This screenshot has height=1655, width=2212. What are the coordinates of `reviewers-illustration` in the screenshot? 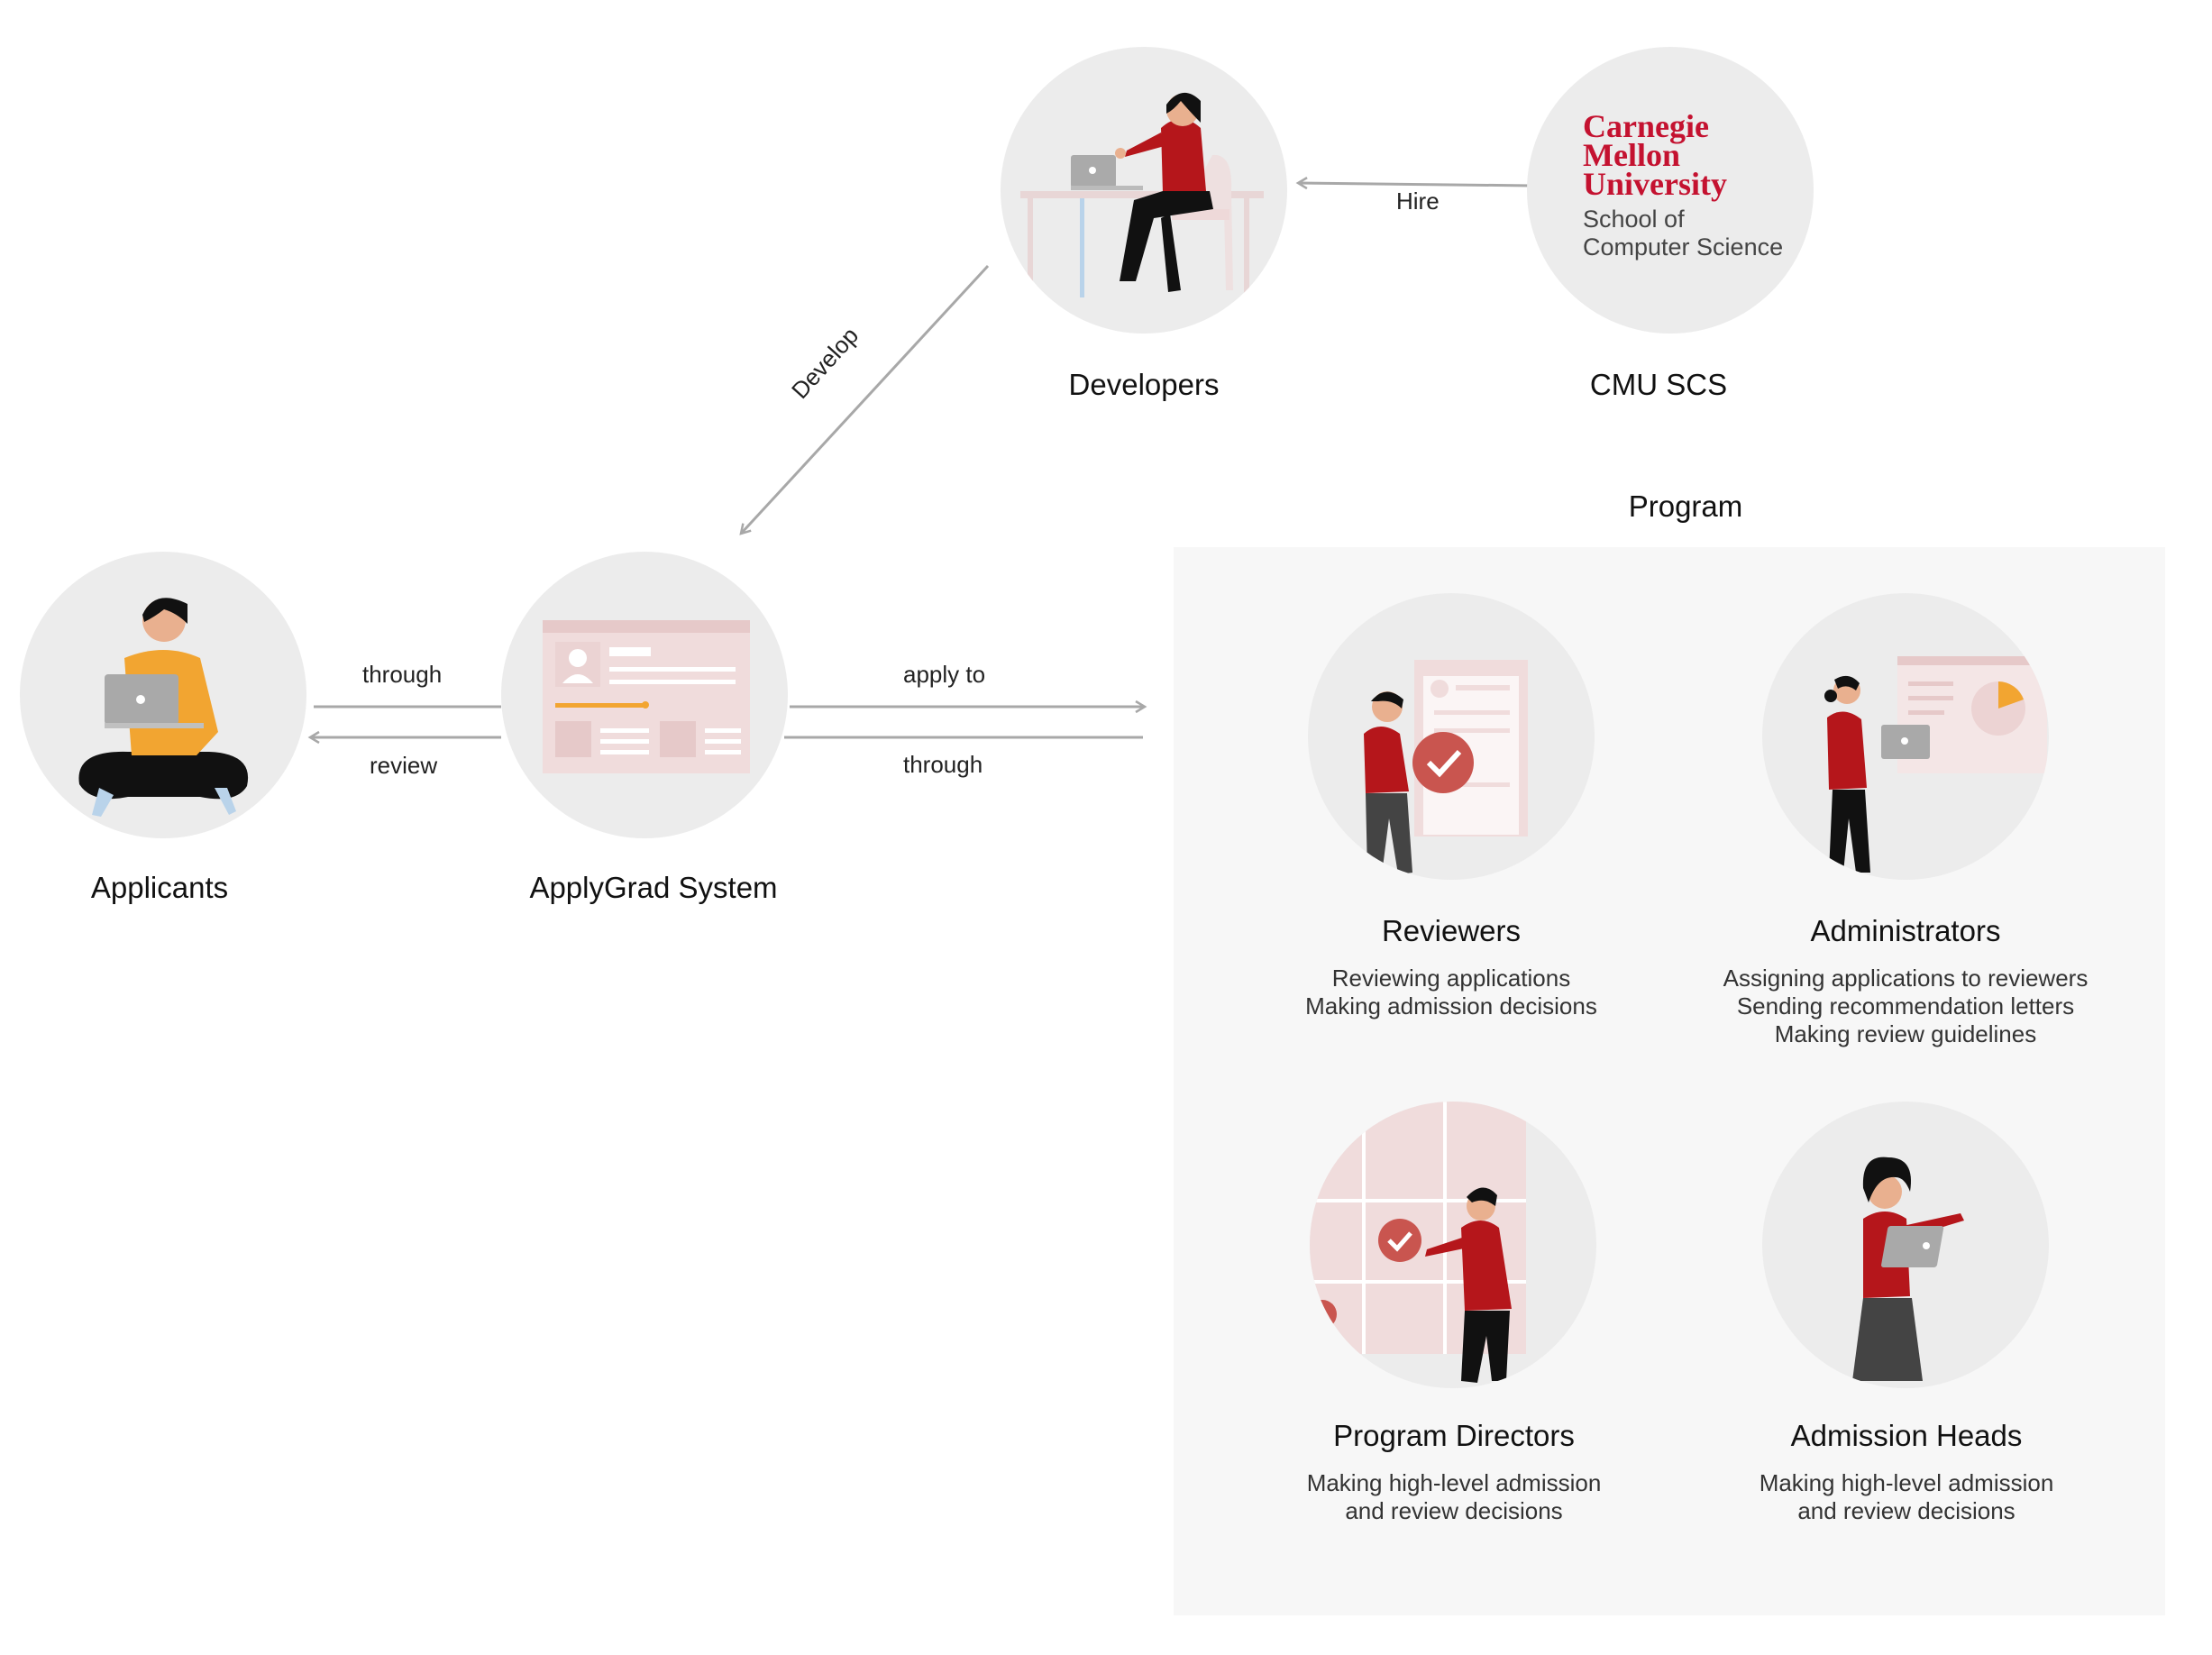 It's located at (1451, 736).